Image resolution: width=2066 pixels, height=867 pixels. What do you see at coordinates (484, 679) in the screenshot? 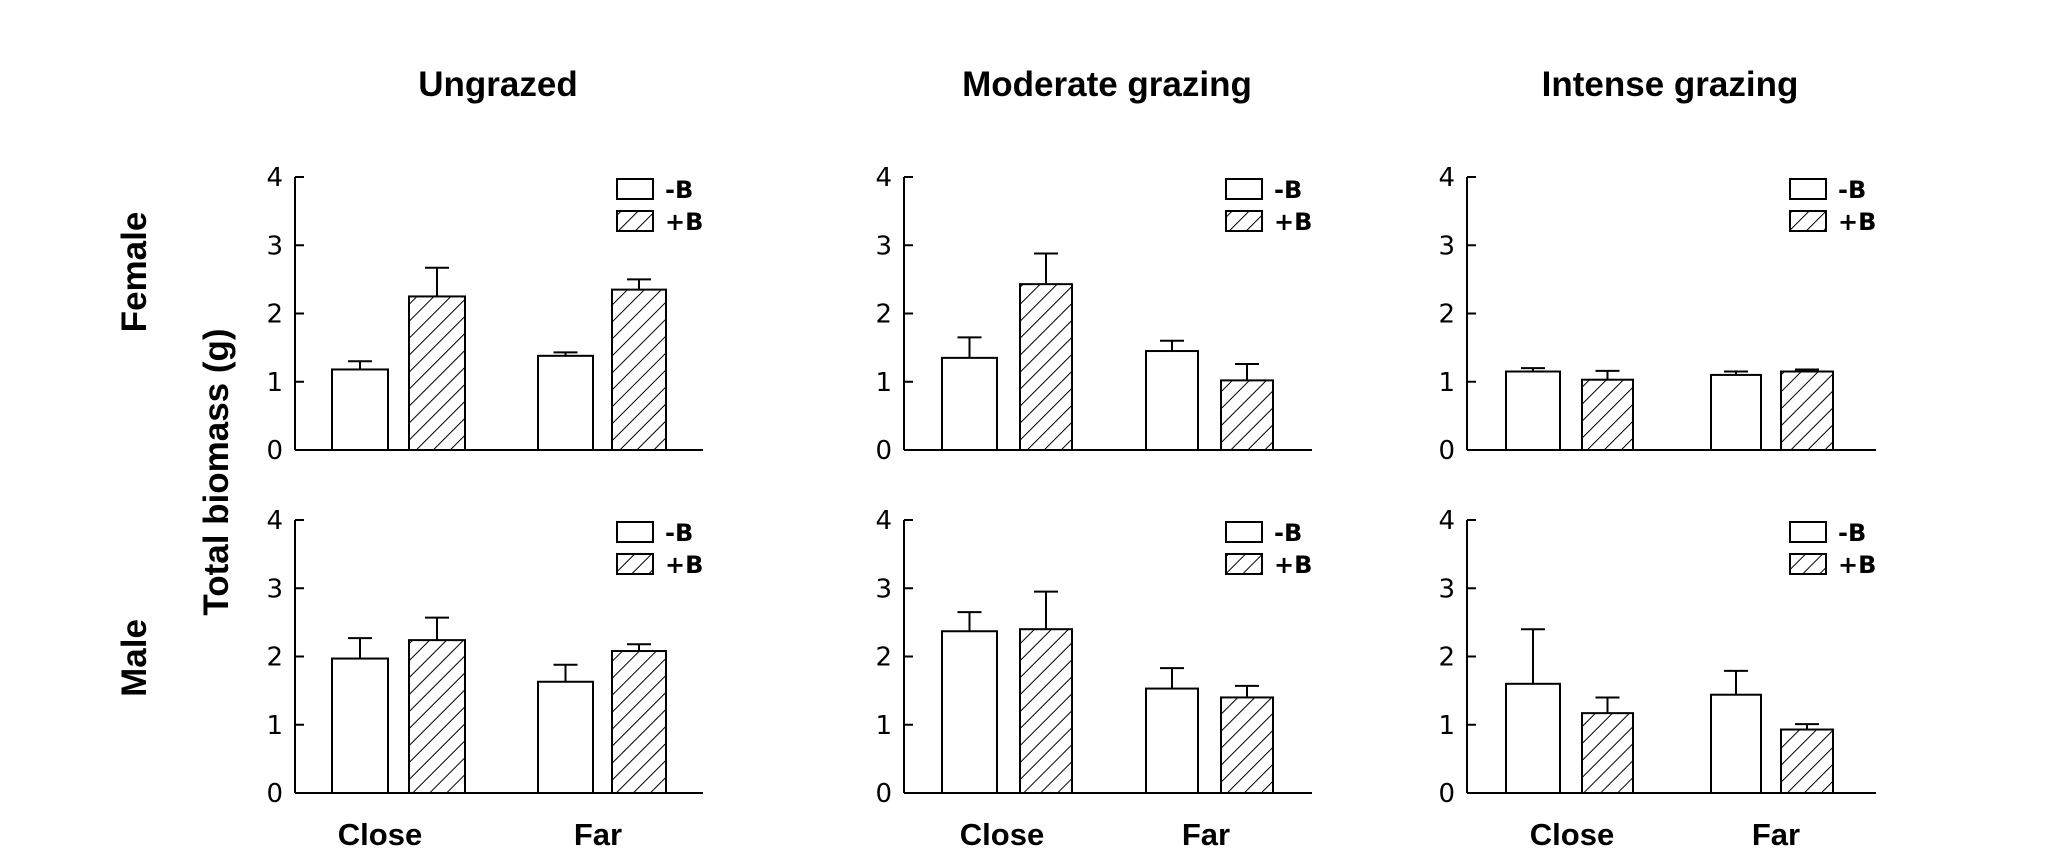
I see `panel-male-ungrazed: 0 1 2 3 4 Close Far -B +B` at bounding box center [484, 679].